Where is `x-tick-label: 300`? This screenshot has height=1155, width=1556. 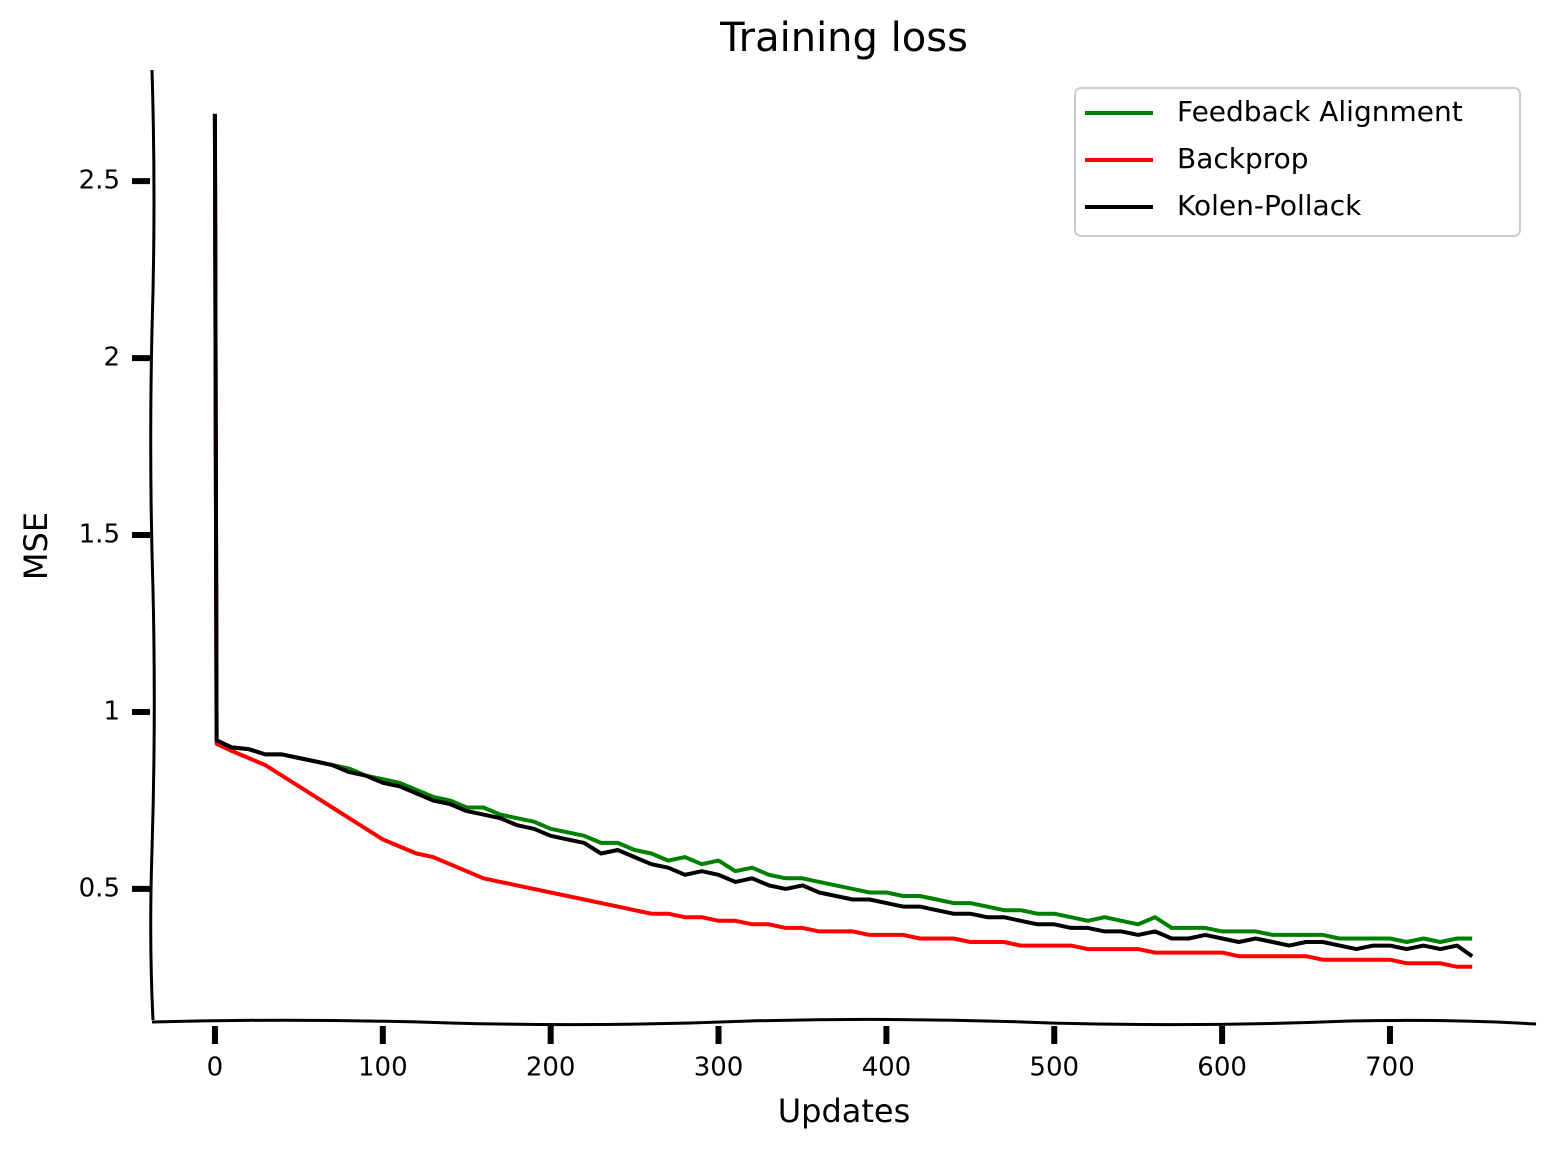
x-tick-label: 300 is located at coordinates (719, 1068).